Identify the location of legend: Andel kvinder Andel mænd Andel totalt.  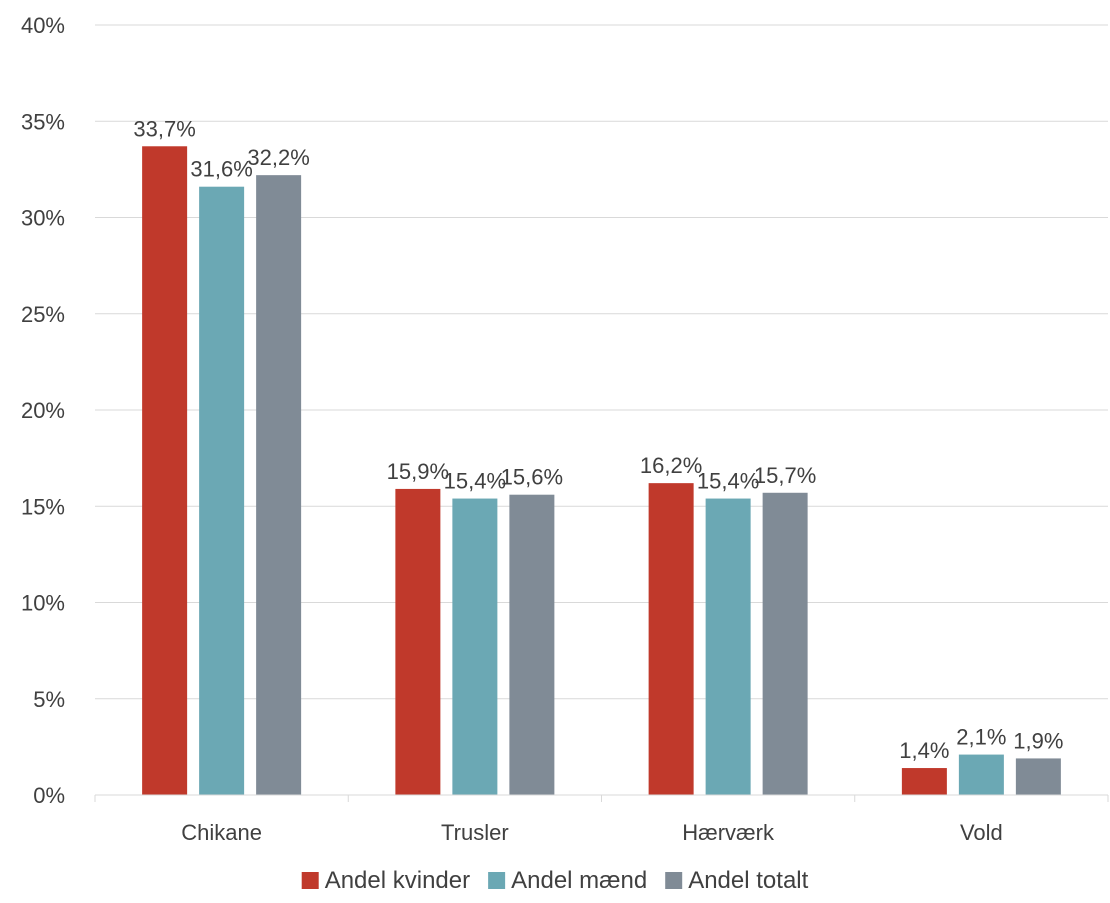
(555, 880).